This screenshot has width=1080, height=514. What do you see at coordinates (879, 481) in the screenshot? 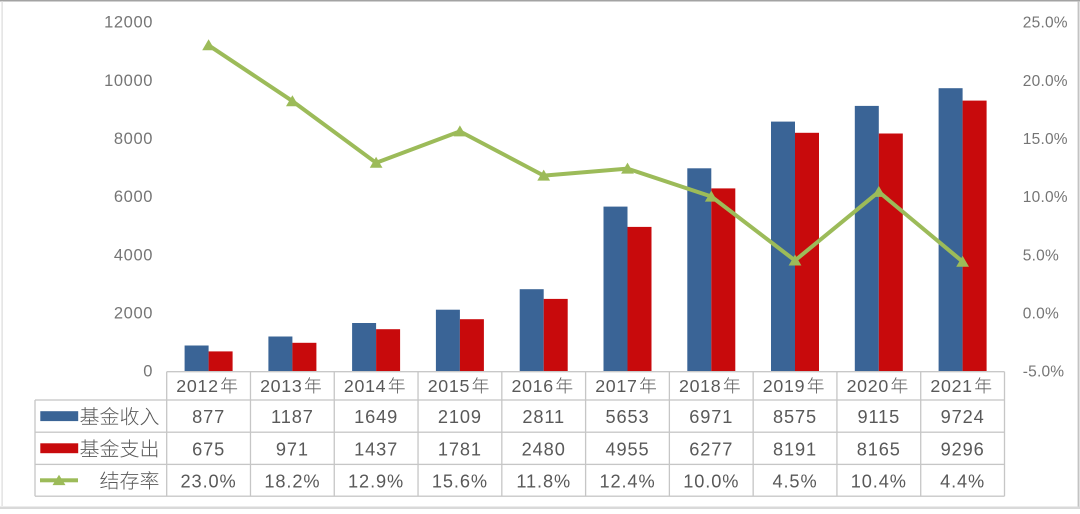
I see `svg-text: 10.4%` at bounding box center [879, 481].